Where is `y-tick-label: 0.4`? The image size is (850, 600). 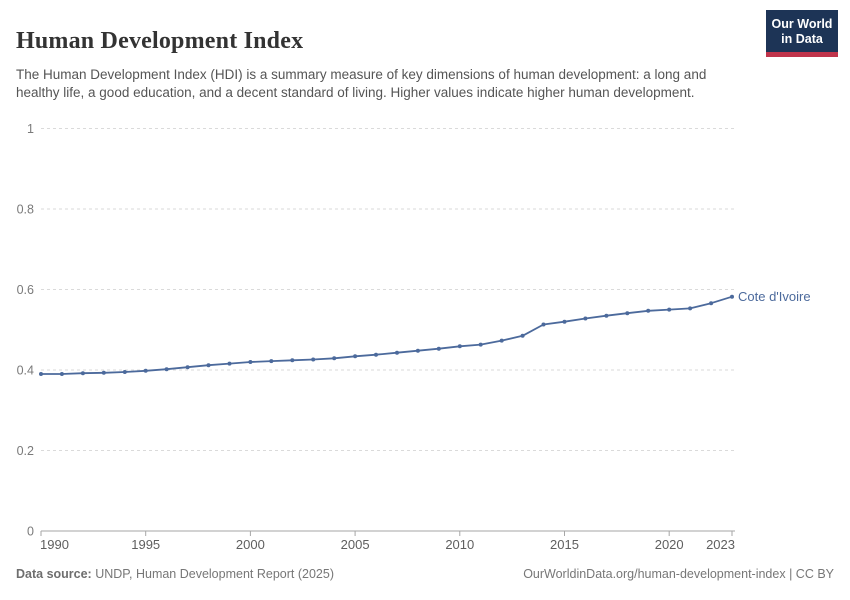
y-tick-label: 0.4 is located at coordinates (25, 371).